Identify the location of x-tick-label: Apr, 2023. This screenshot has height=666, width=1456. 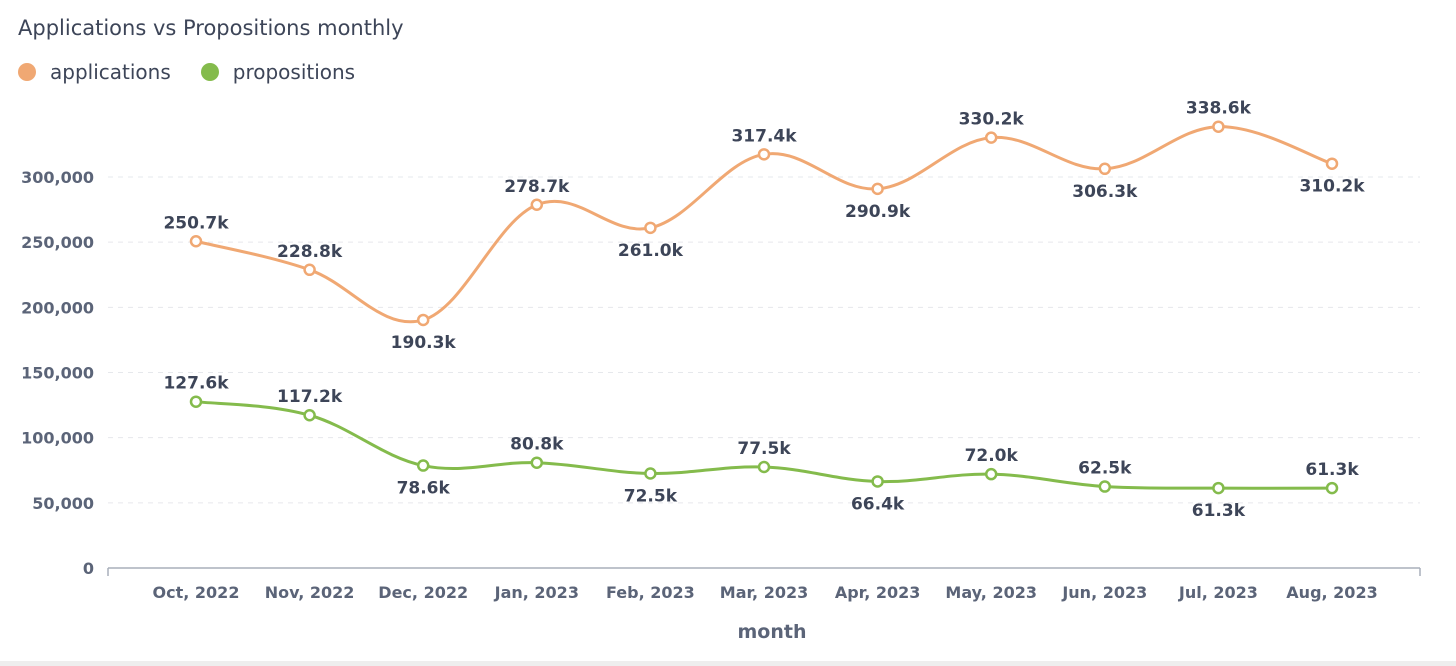
(878, 592).